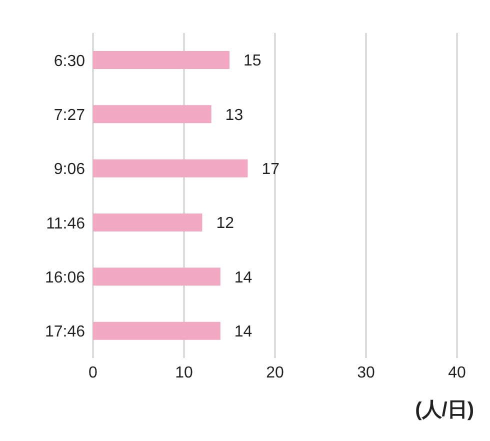 This screenshot has height=441, width=490. I want to click on y-tick-label: 16:06, so click(65, 277).